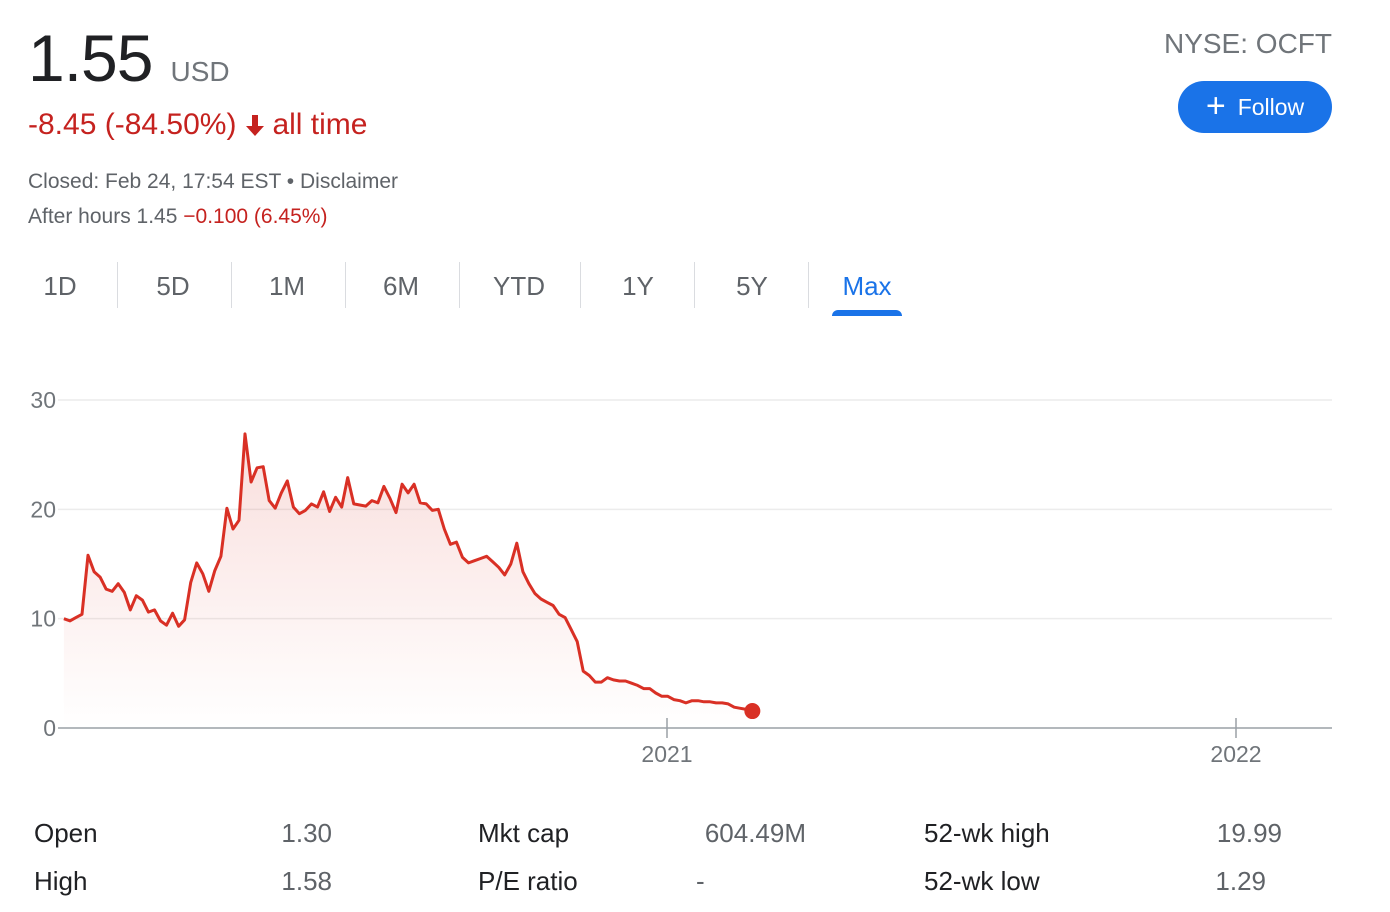  What do you see at coordinates (1235, 754) in the screenshot?
I see `x-tick-label: 2022` at bounding box center [1235, 754].